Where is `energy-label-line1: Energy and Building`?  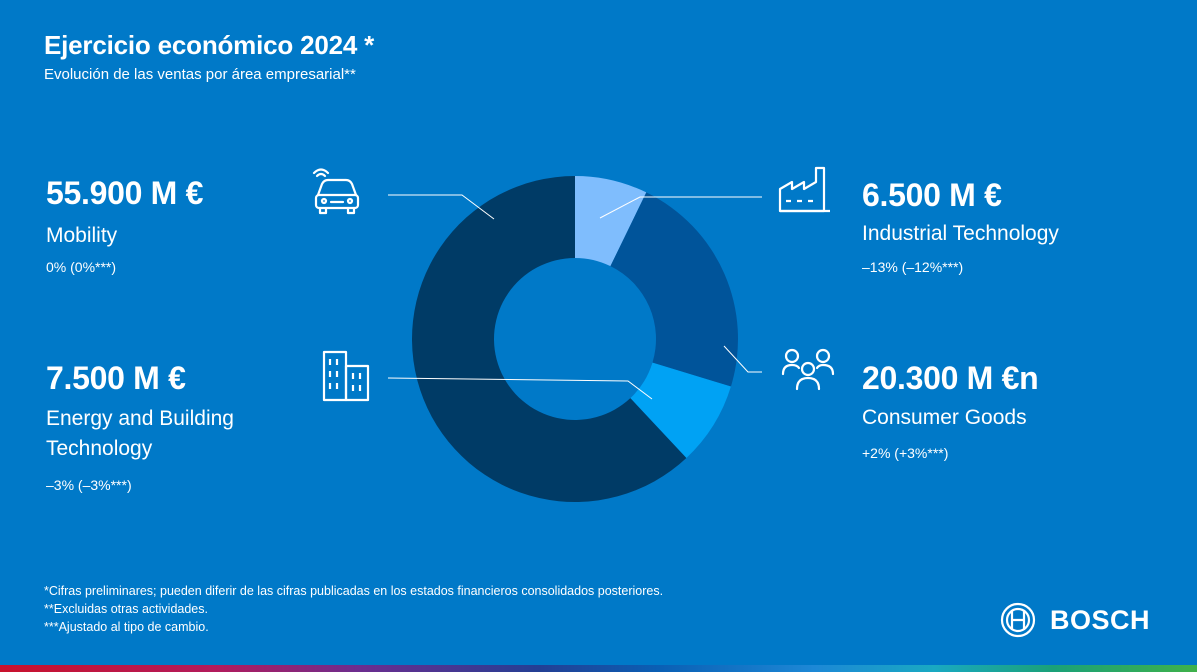 energy-label-line1: Energy and Building is located at coordinates (140, 418).